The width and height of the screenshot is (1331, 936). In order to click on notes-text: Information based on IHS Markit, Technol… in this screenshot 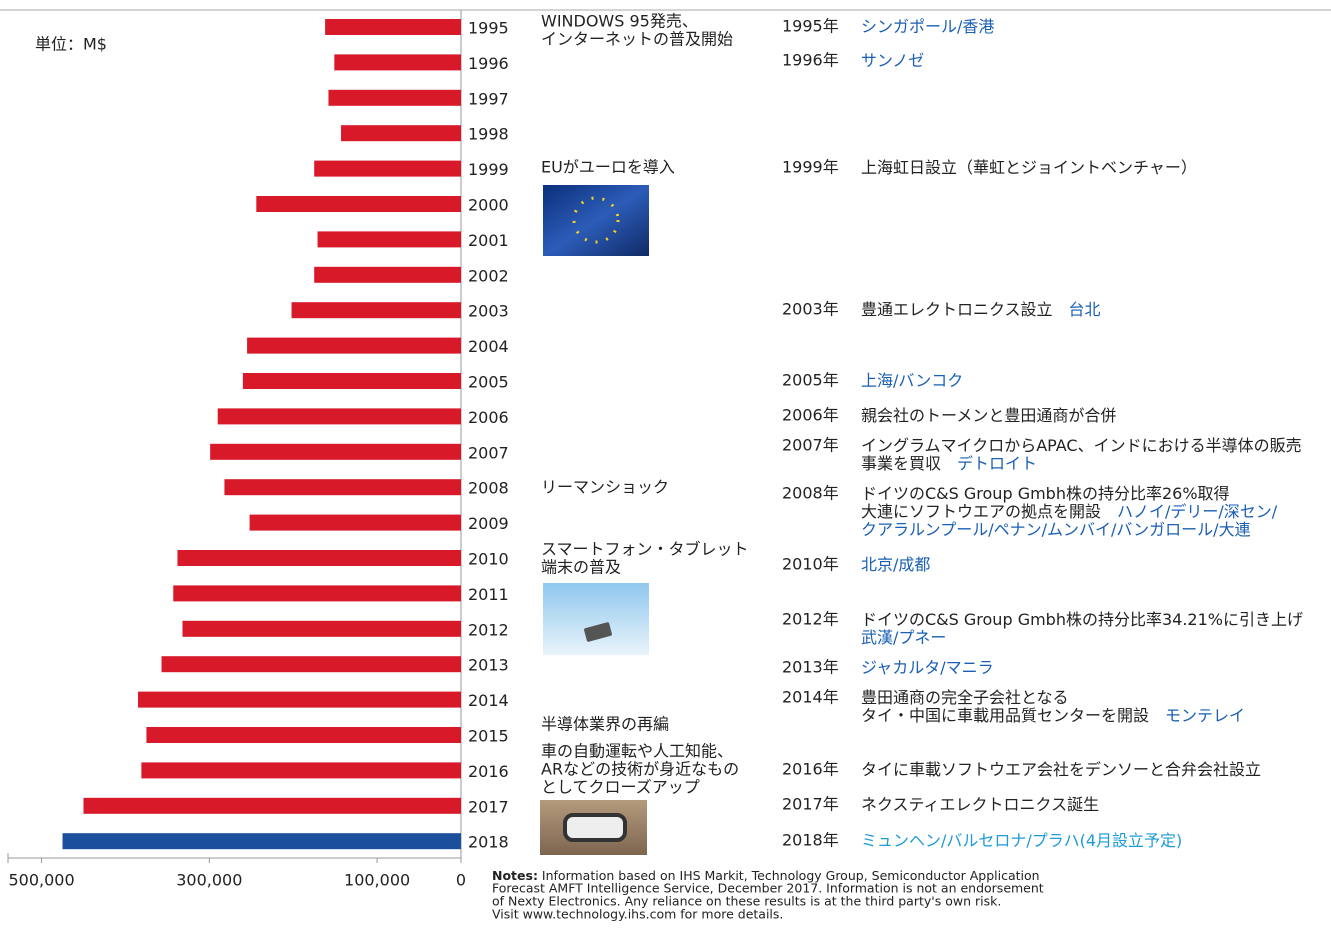, I will do `click(789, 875)`.